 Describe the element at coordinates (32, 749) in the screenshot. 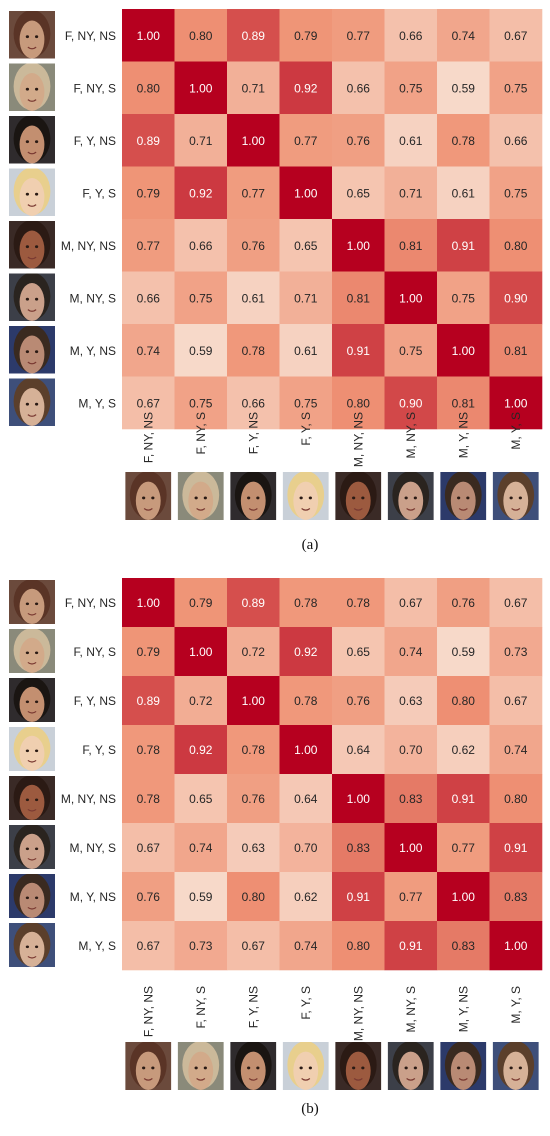

I see `face-female-young-blonde-icon` at that location.